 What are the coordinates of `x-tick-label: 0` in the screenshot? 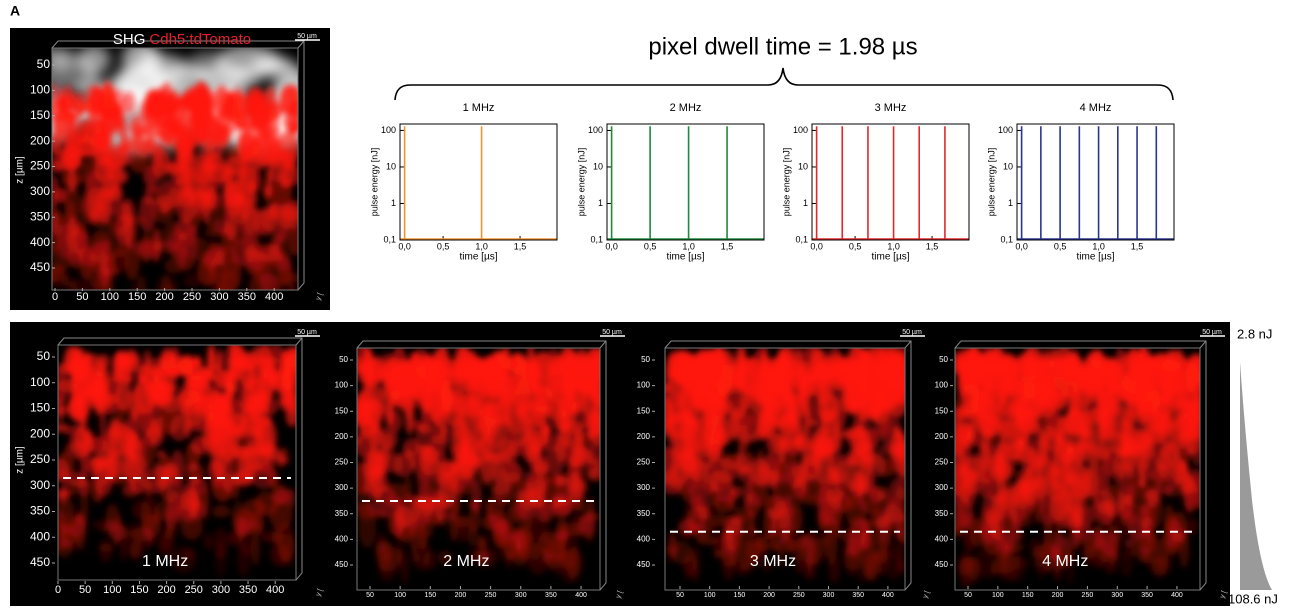 It's located at (55, 297).